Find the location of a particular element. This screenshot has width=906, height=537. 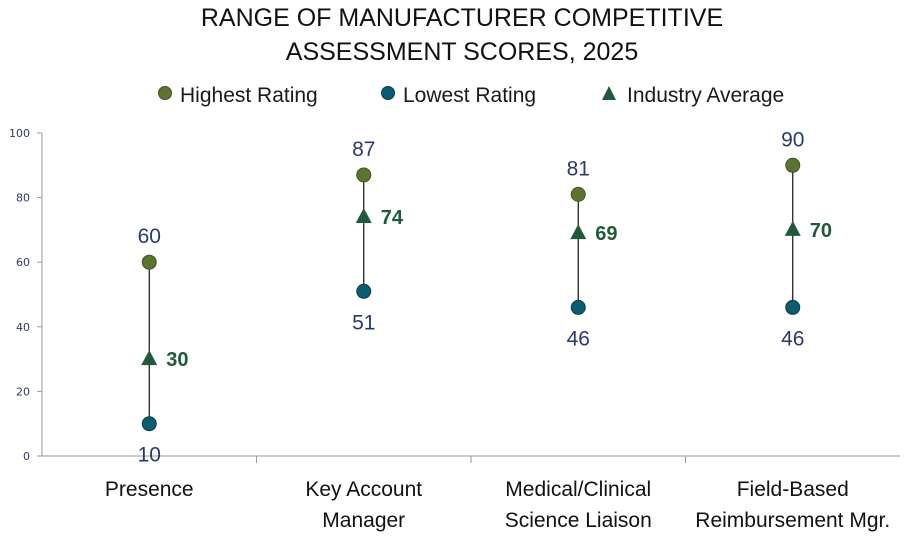

y-tick-label: 60 is located at coordinates (23, 262).